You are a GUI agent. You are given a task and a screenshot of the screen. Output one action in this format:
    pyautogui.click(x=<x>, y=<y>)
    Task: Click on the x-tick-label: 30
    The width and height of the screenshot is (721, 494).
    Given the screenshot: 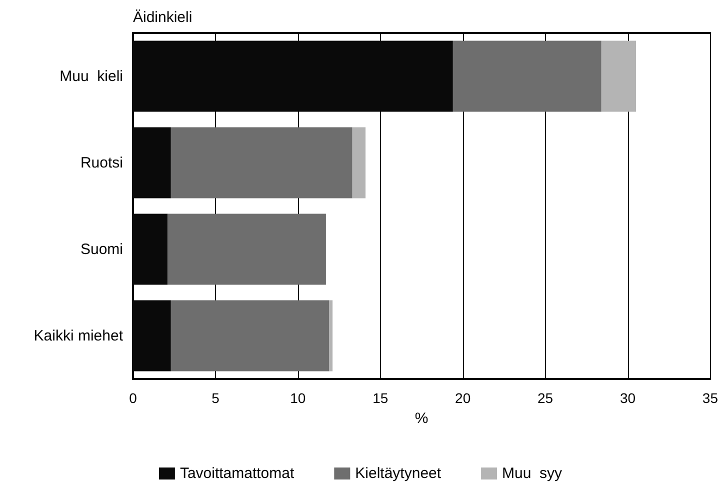 What is the action you would take?
    pyautogui.click(x=628, y=398)
    